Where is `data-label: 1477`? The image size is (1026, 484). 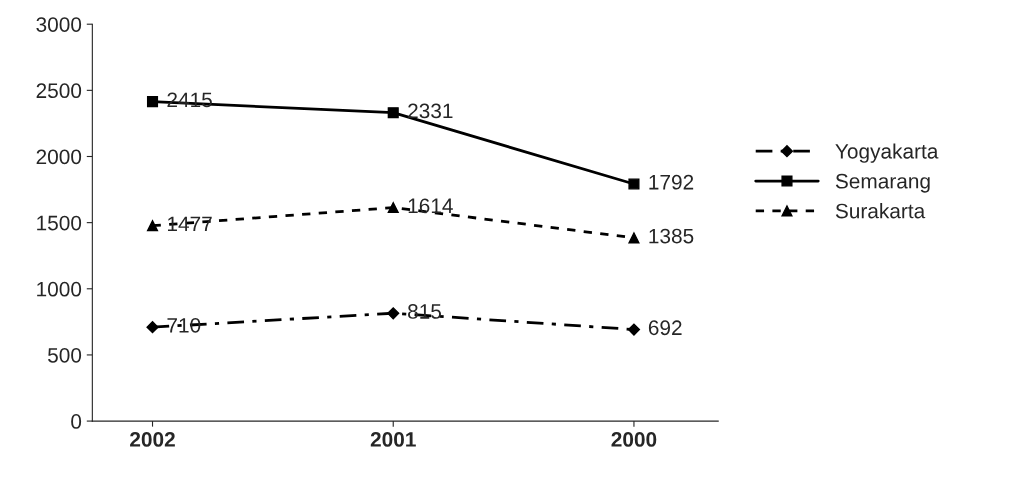 data-label: 1477 is located at coordinates (190, 224).